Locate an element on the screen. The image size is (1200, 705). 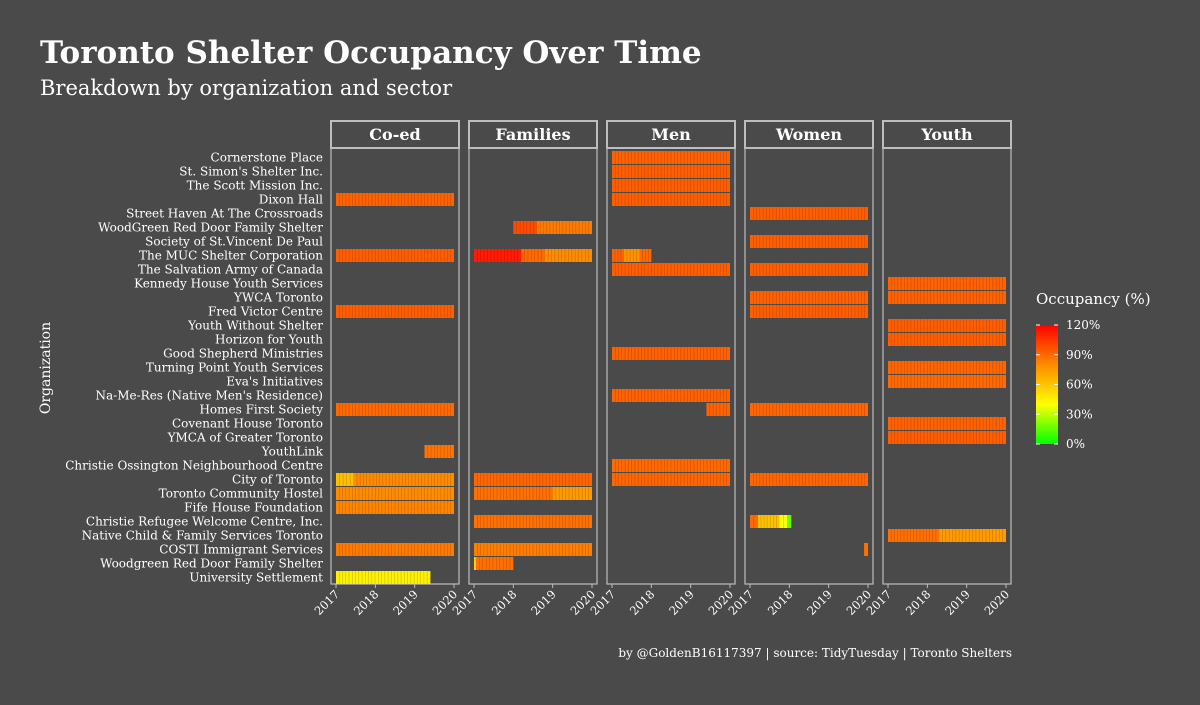
row-label: Toronto Community Hostel is located at coordinates (241, 494).